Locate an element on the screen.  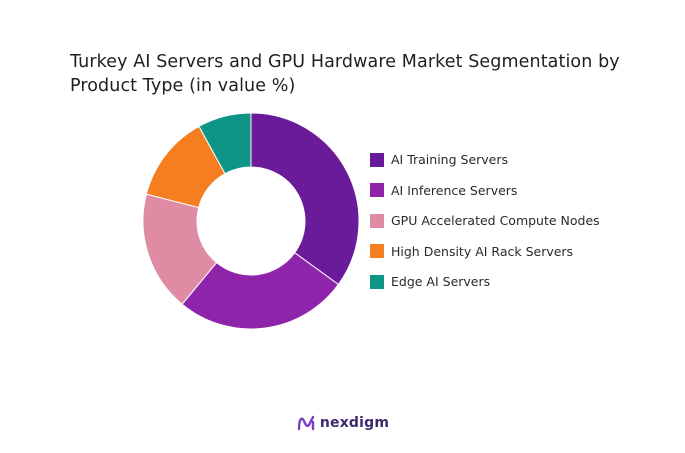
legend-item: GPU Accelerated Compute Nodes is located at coordinates (485, 220).